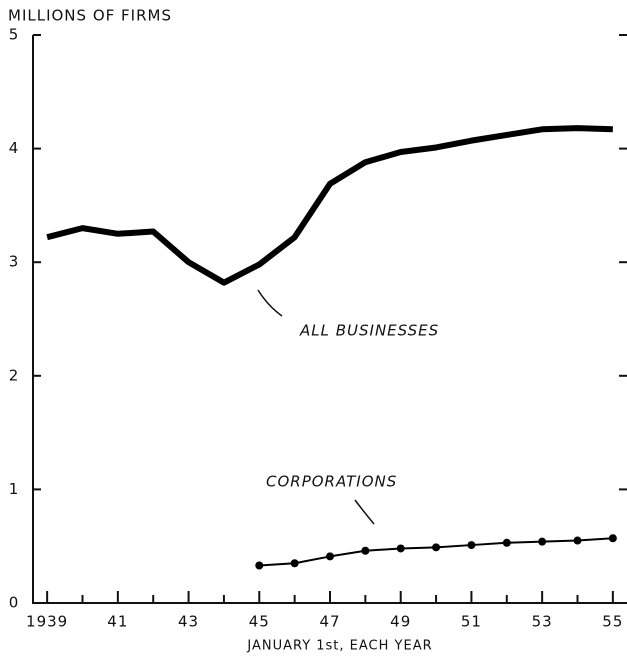  Describe the element at coordinates (14, 35) in the screenshot. I see `y-tick-label: 5` at that location.